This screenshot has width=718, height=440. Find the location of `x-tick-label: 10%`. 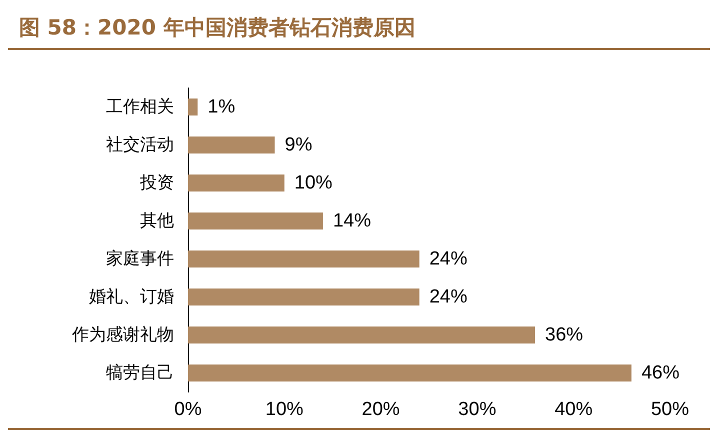

x-tick-label: 10% is located at coordinates (284, 409).